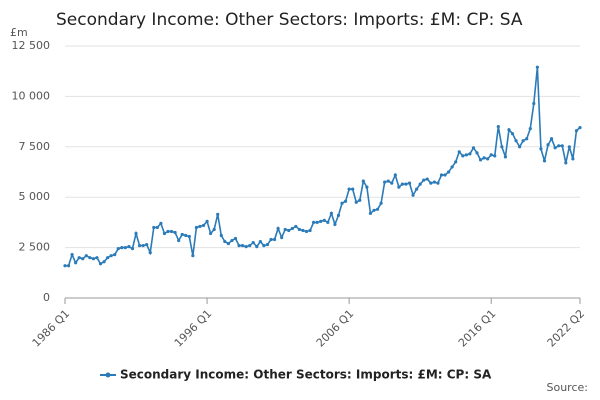 The height and width of the screenshot is (400, 600). Describe the element at coordinates (51, 328) in the screenshot. I see `x-tick-label: 1986 Q1` at that location.